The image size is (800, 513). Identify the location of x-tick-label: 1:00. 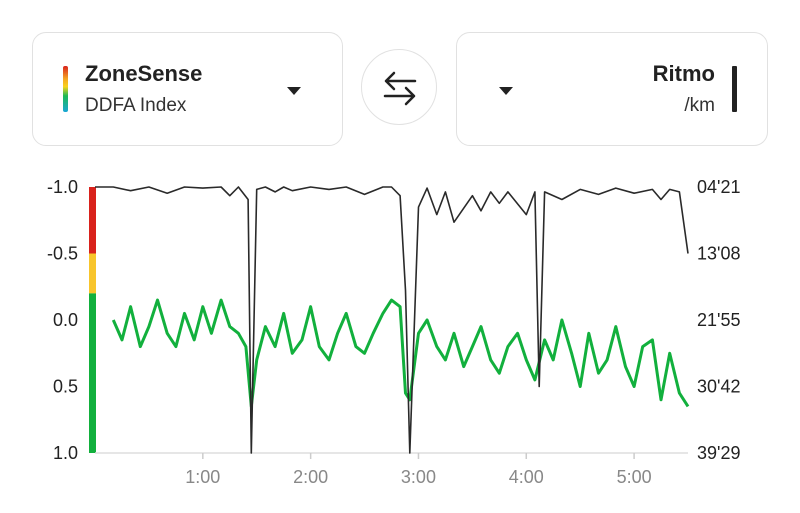
(202, 477).